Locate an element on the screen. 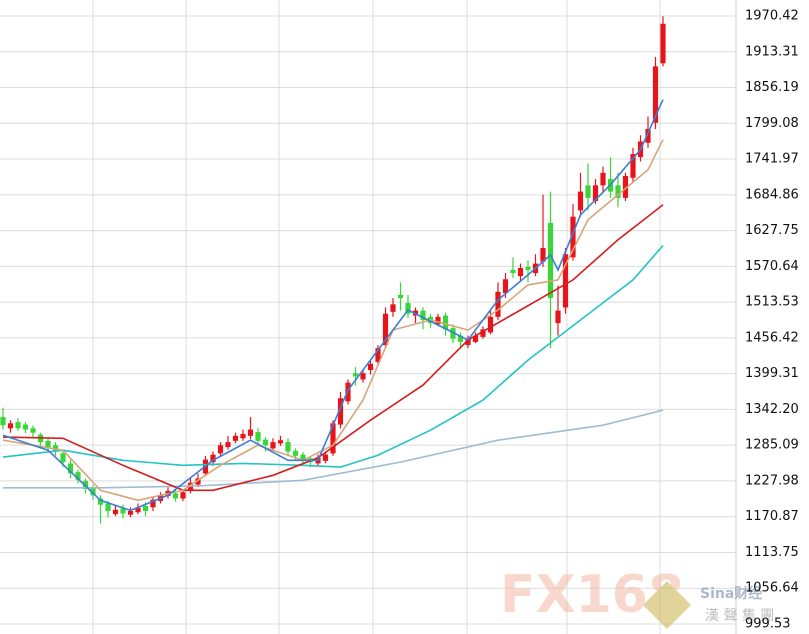 The width and height of the screenshot is (809, 634). y-tick-label: 1399.31 is located at coordinates (772, 373).